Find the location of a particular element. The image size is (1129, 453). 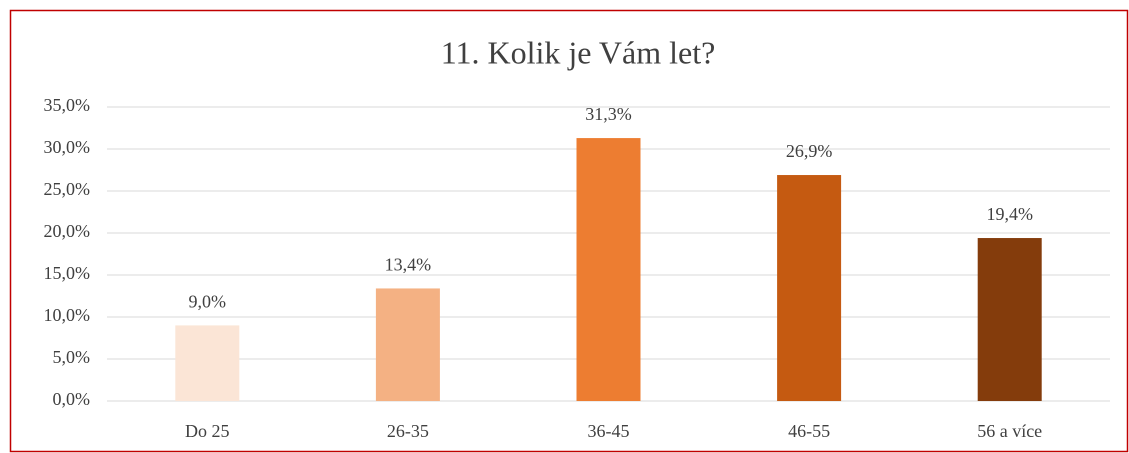

x-tick-label: 26-35 is located at coordinates (408, 431).